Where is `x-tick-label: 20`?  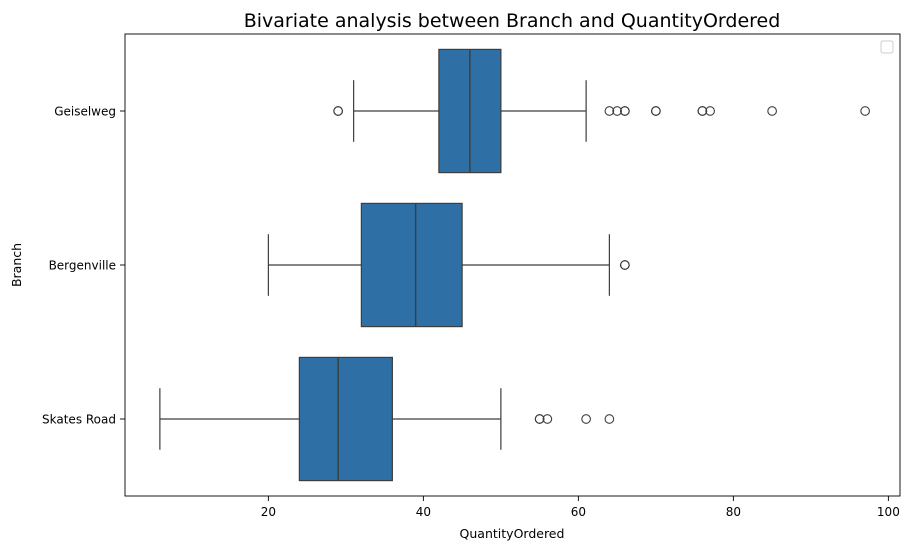 x-tick-label: 20 is located at coordinates (268, 512).